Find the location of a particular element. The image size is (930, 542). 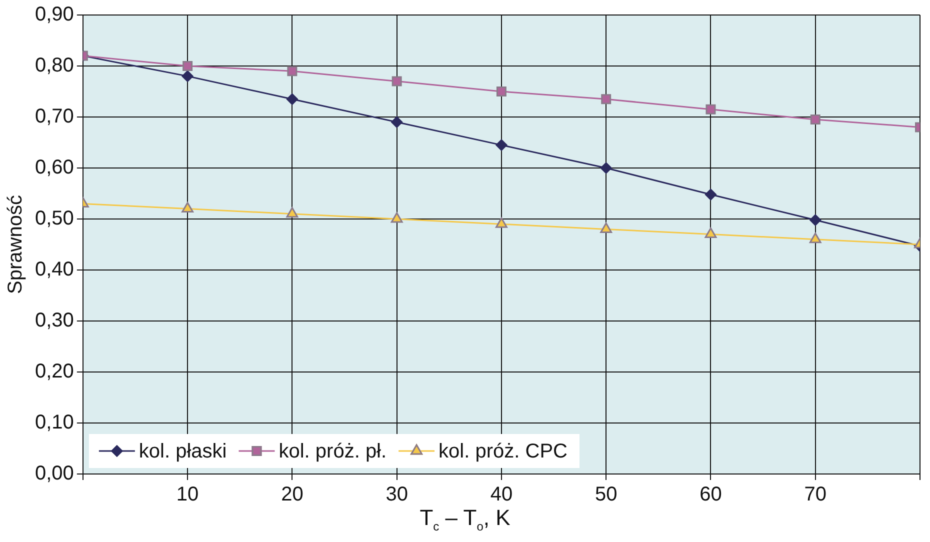

legend-label: kol. próż. pł. is located at coordinates (332, 451).